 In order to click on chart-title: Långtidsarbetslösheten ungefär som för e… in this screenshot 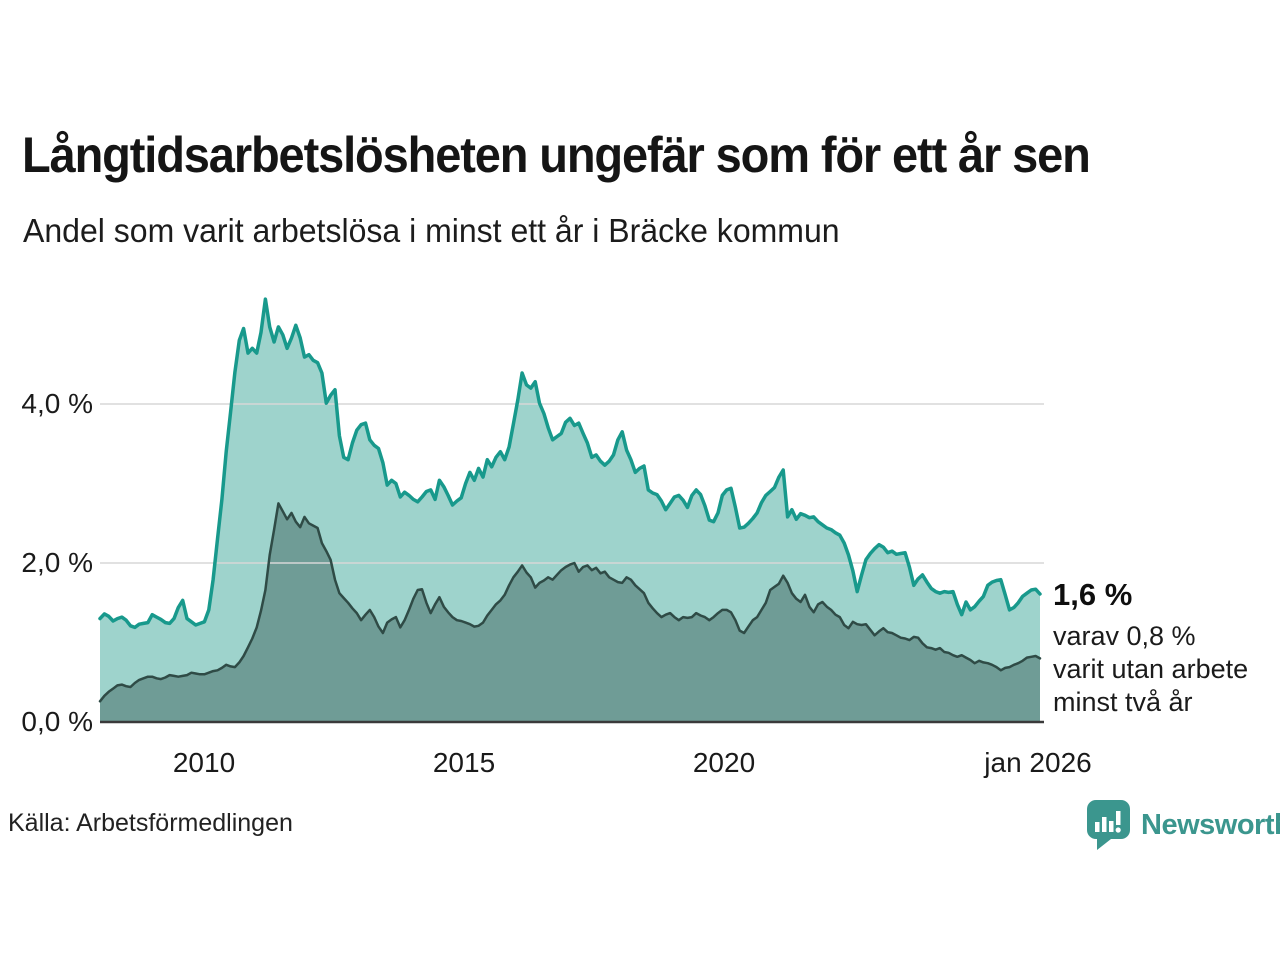, I will do `click(556, 155)`.